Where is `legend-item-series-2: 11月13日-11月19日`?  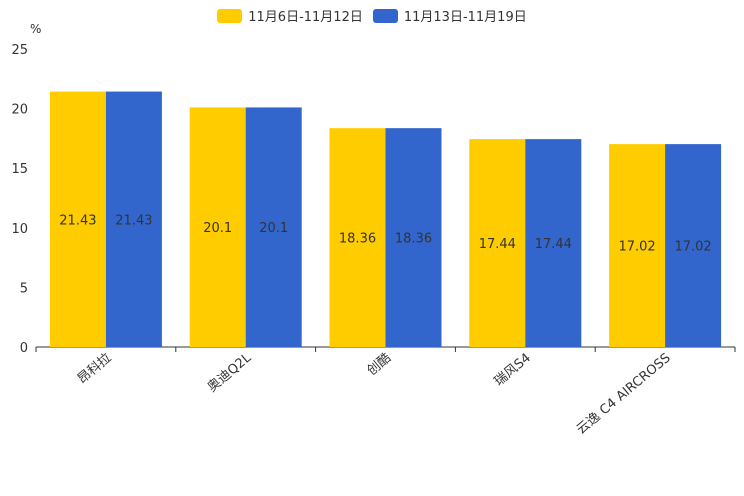 legend-item-series-2: 11月13日-11月19日 is located at coordinates (449, 15).